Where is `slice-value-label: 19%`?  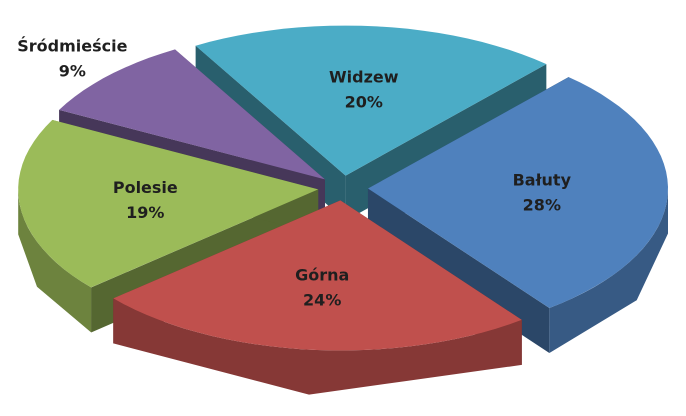 slice-value-label: 19% is located at coordinates (145, 212).